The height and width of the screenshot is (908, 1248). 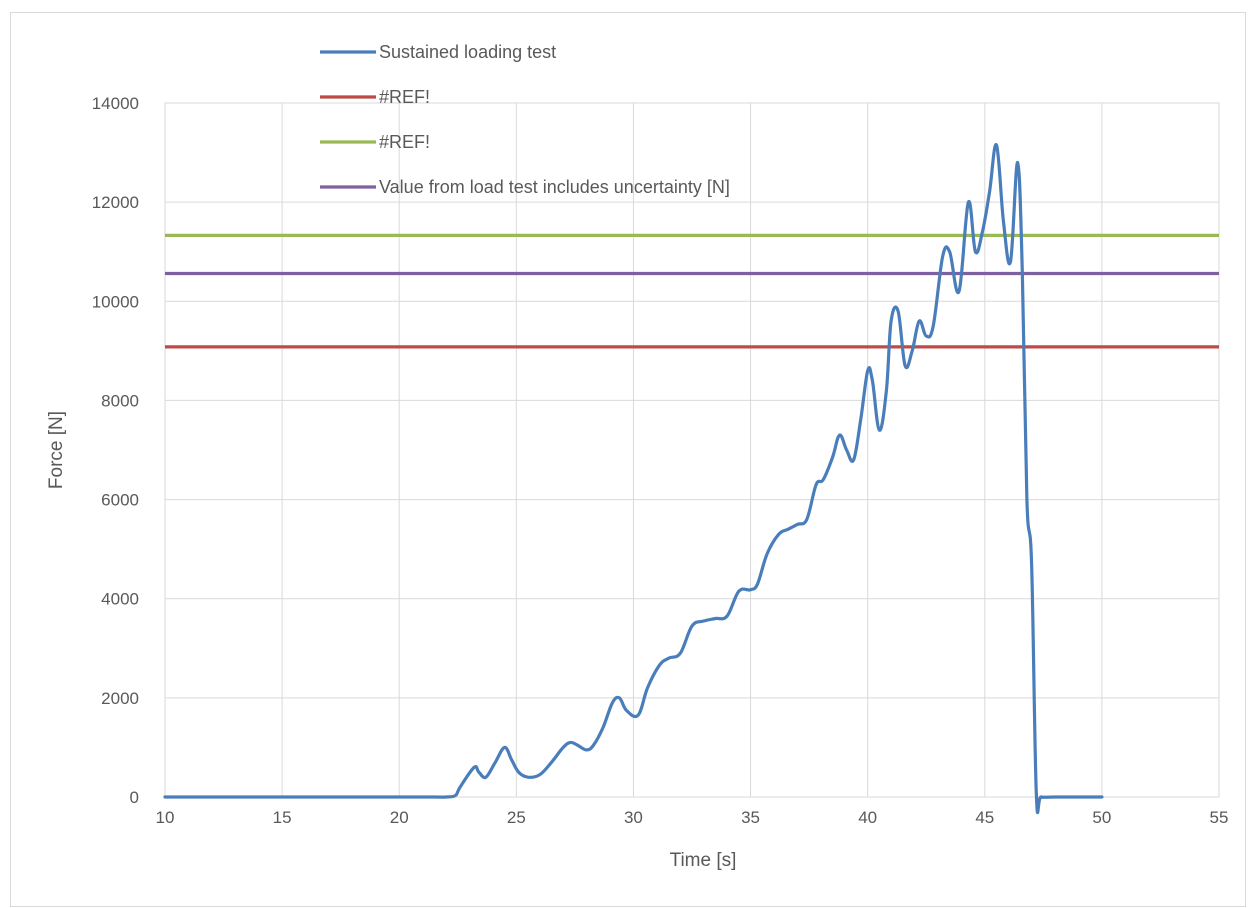 What do you see at coordinates (165, 817) in the screenshot?
I see `x-tick-label: 10` at bounding box center [165, 817].